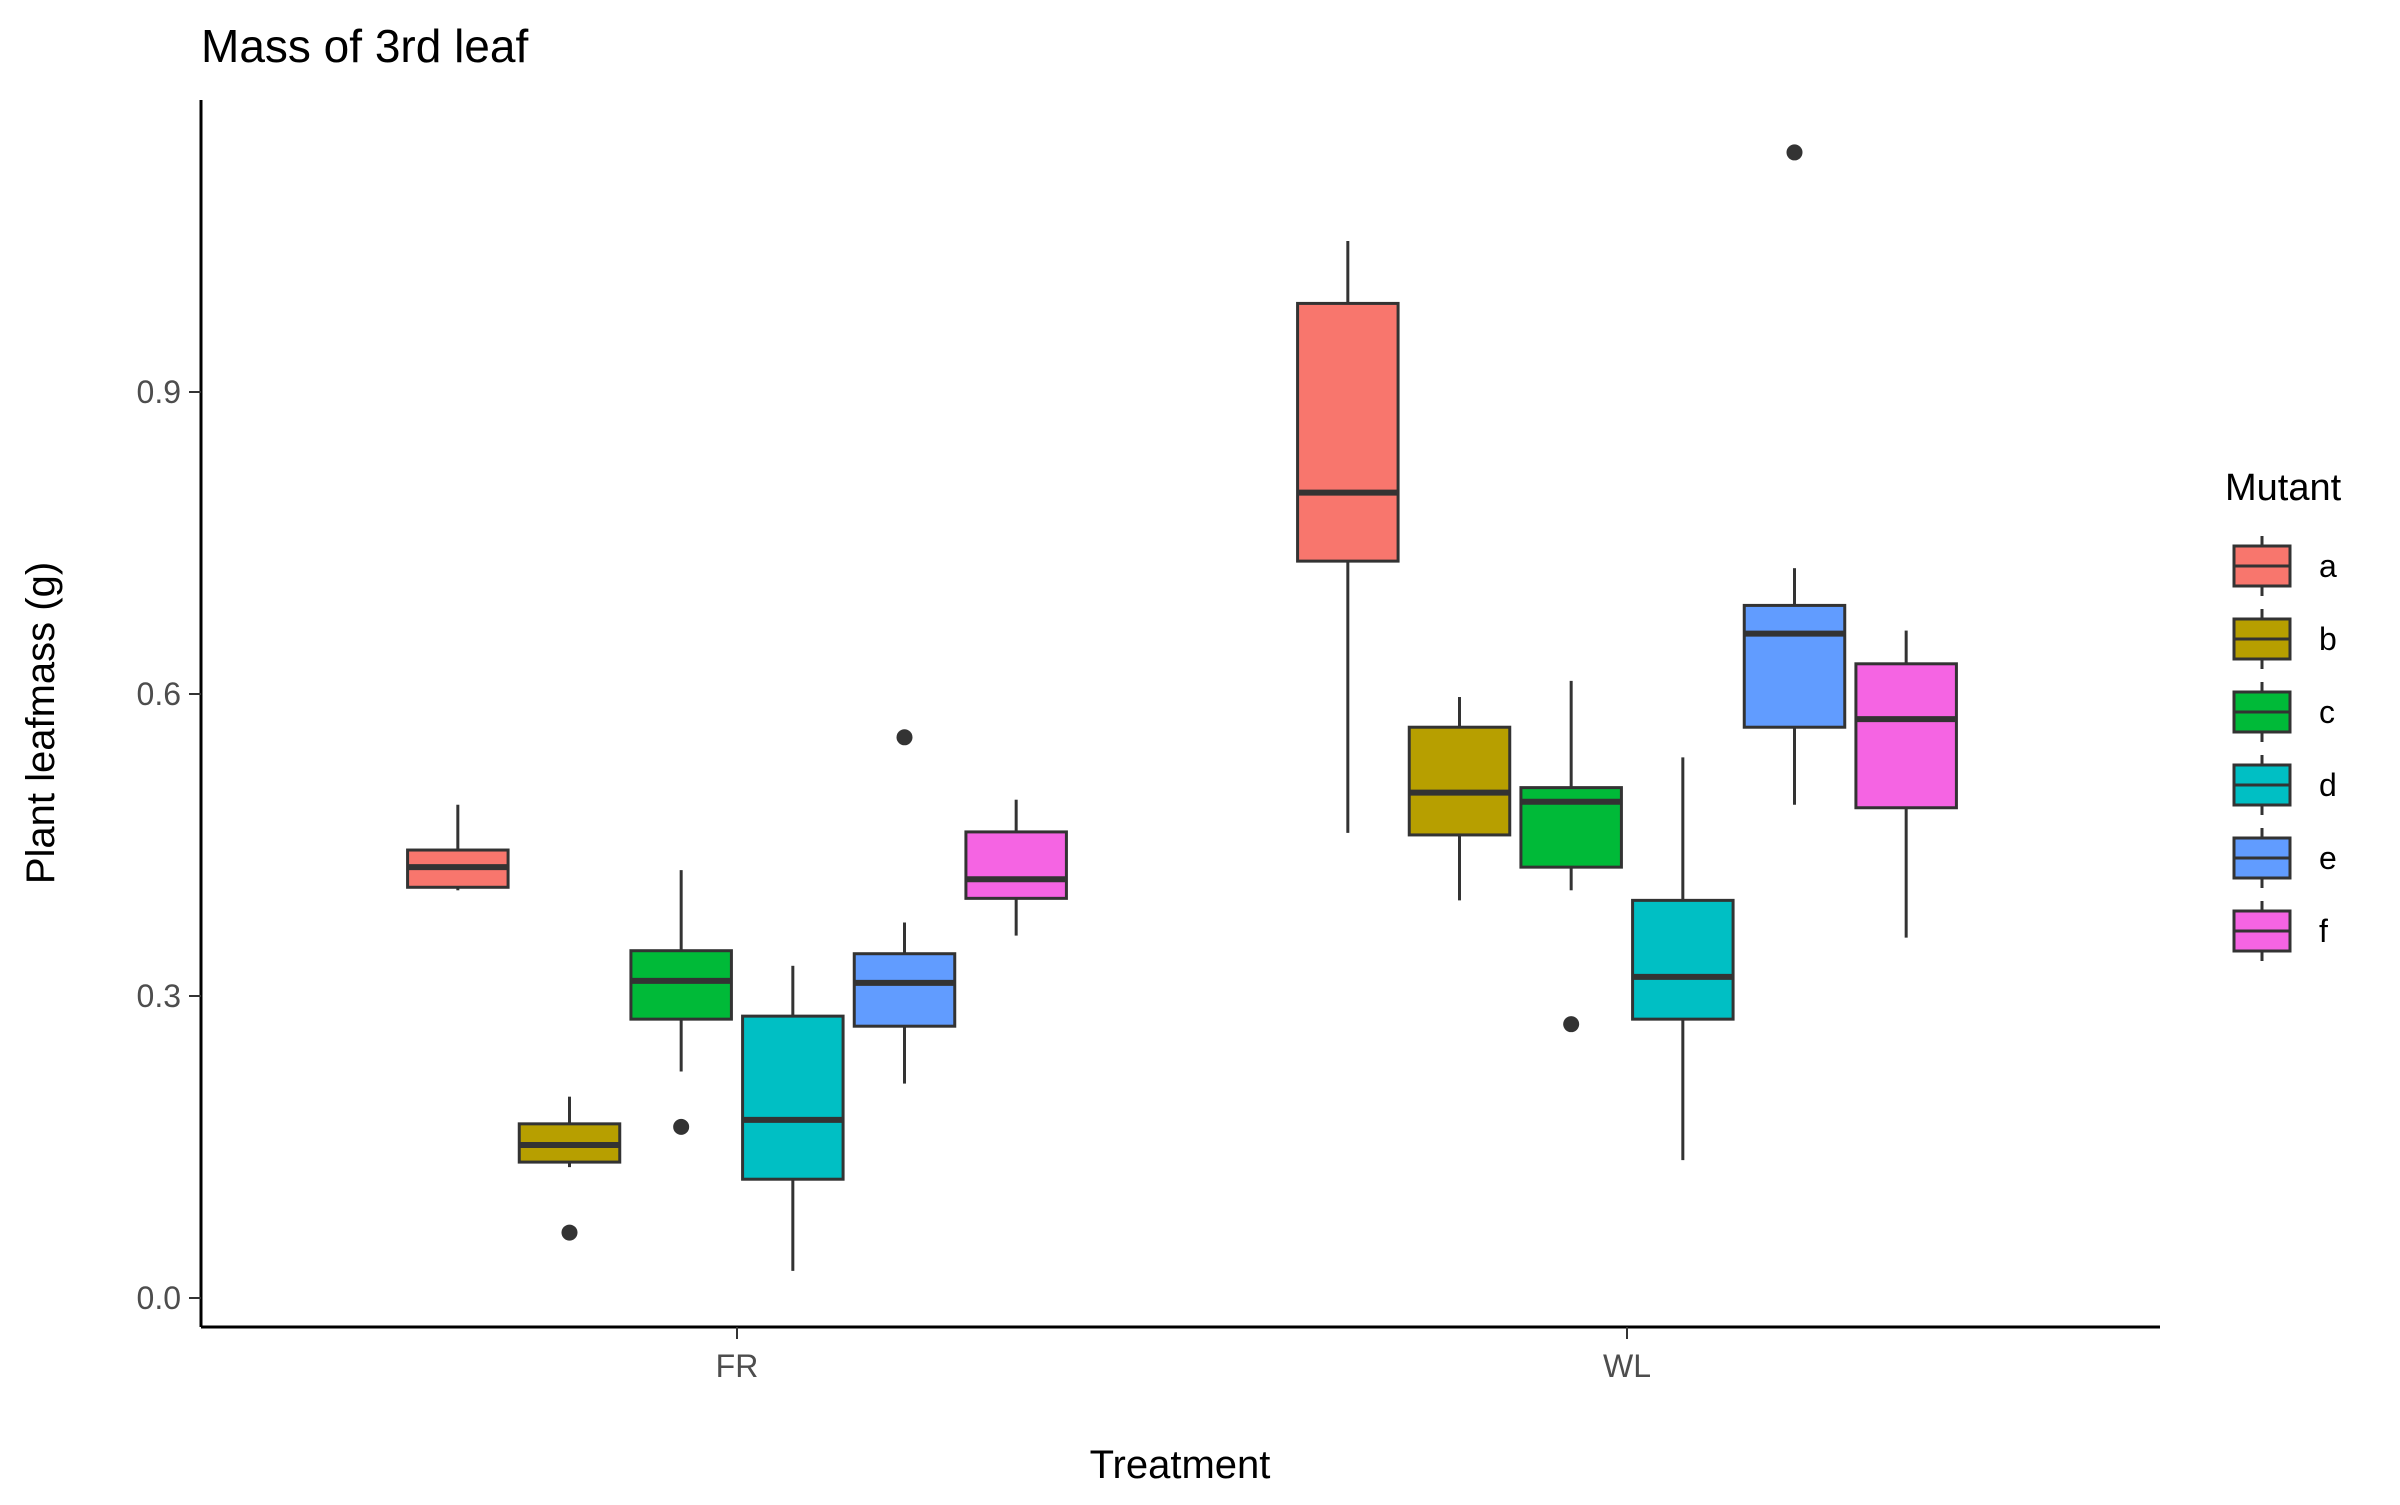  I want to click on box-d-WL, so click(1683, 959).